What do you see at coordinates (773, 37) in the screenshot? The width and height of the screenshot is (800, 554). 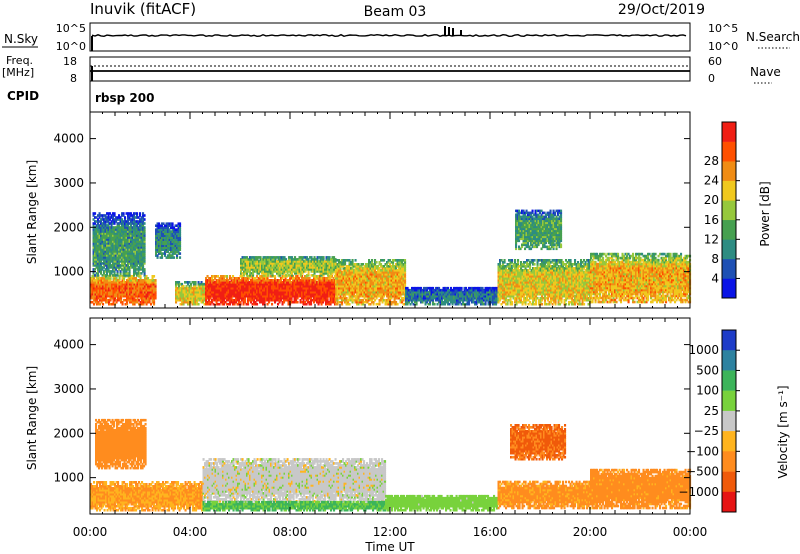 I see `nsearch-label: N.Search` at bounding box center [773, 37].